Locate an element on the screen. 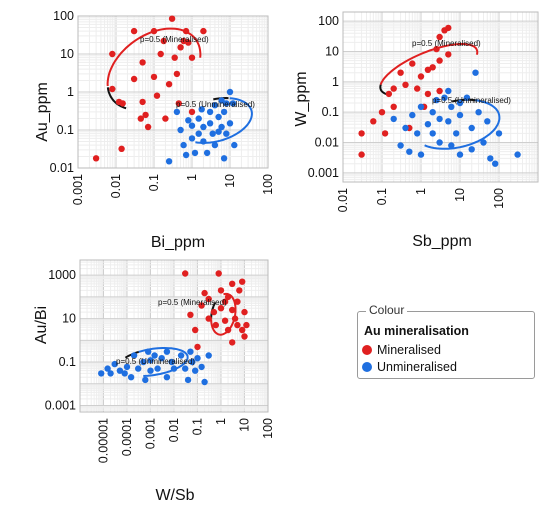 Image resolution: width=550 pixels, height=508 pixels. plot-frame is located at coordinates (174, 336).